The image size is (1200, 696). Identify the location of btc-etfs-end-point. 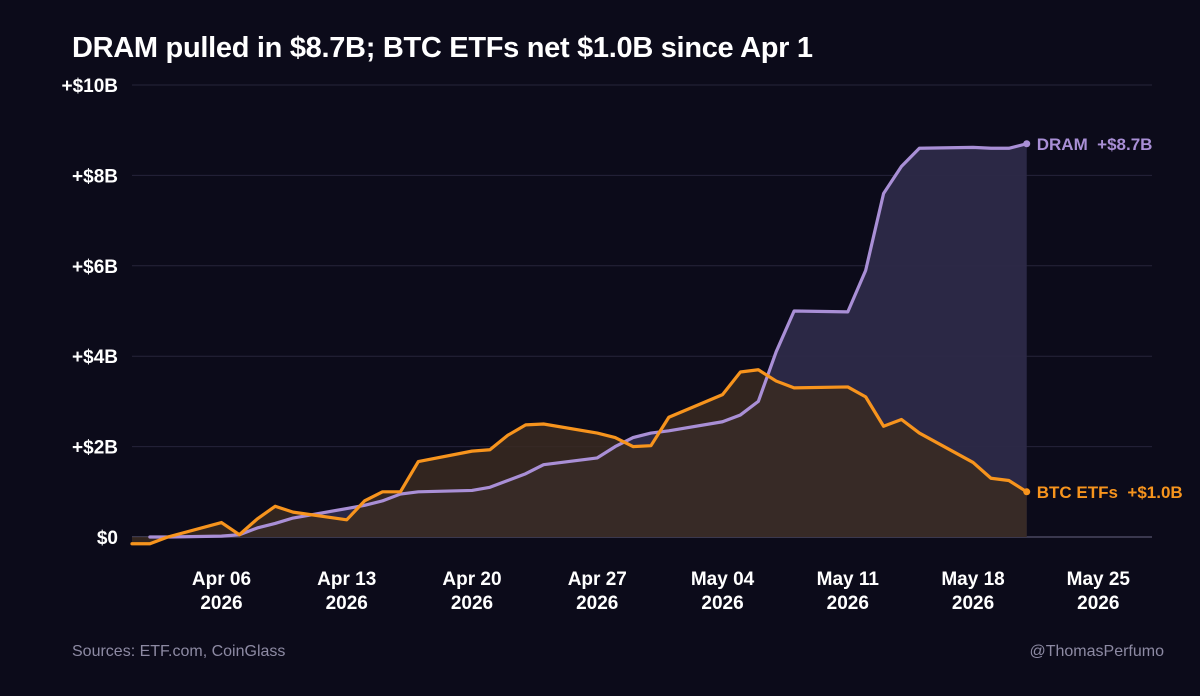
(1027, 492).